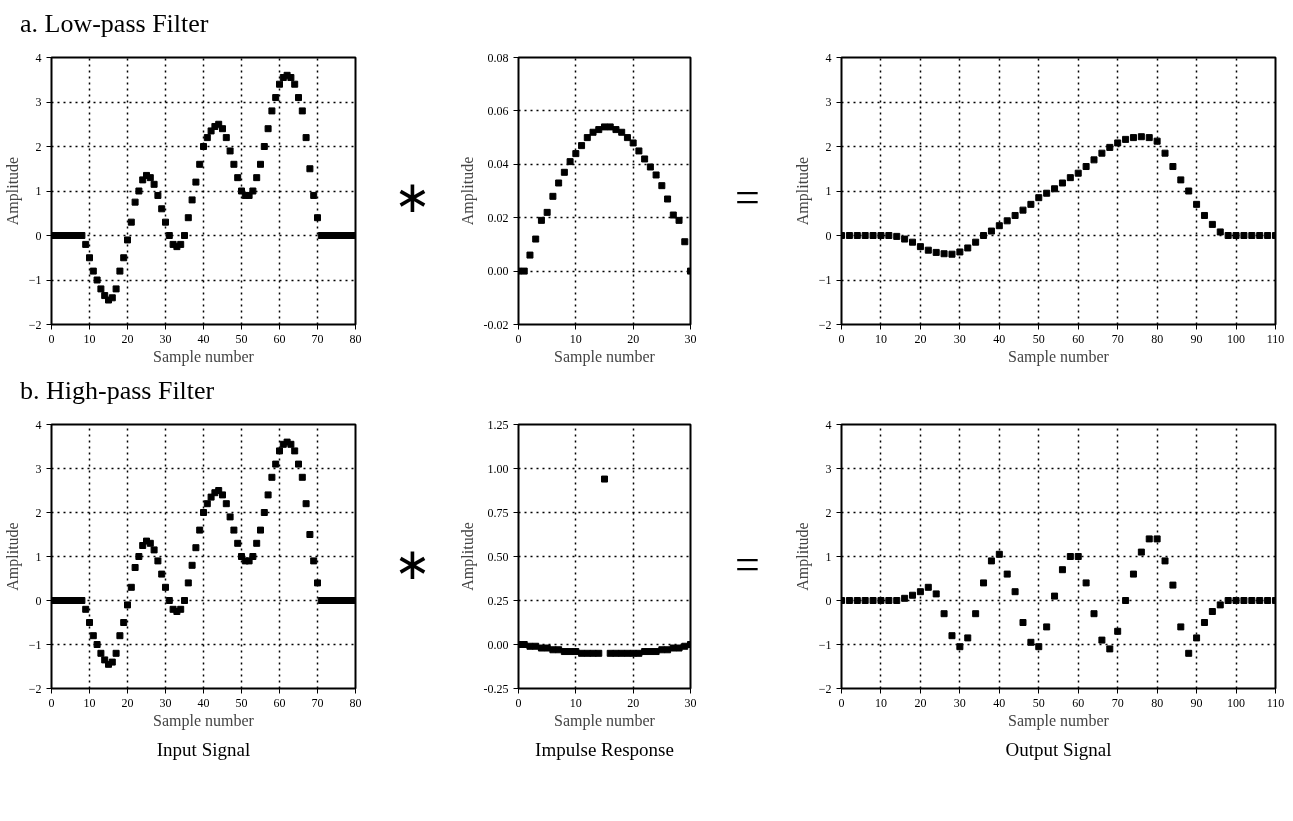  Describe the element at coordinates (498, 424) in the screenshot. I see `y-tick-label: 1.25` at that location.